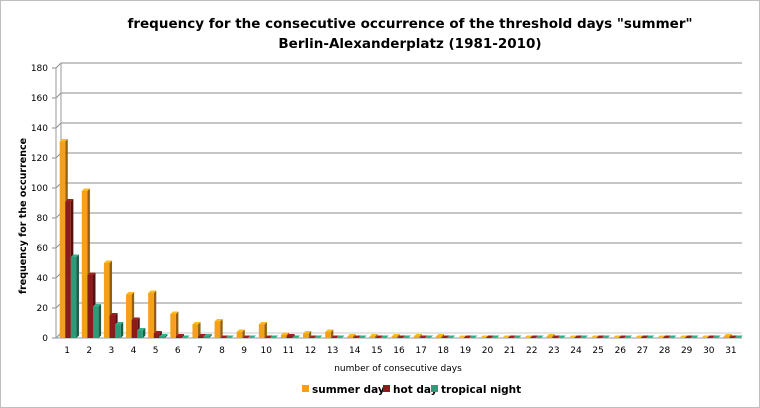 This screenshot has height=408, width=760. Describe the element at coordinates (39, 129) in the screenshot. I see `y-tick-label: 140` at that location.